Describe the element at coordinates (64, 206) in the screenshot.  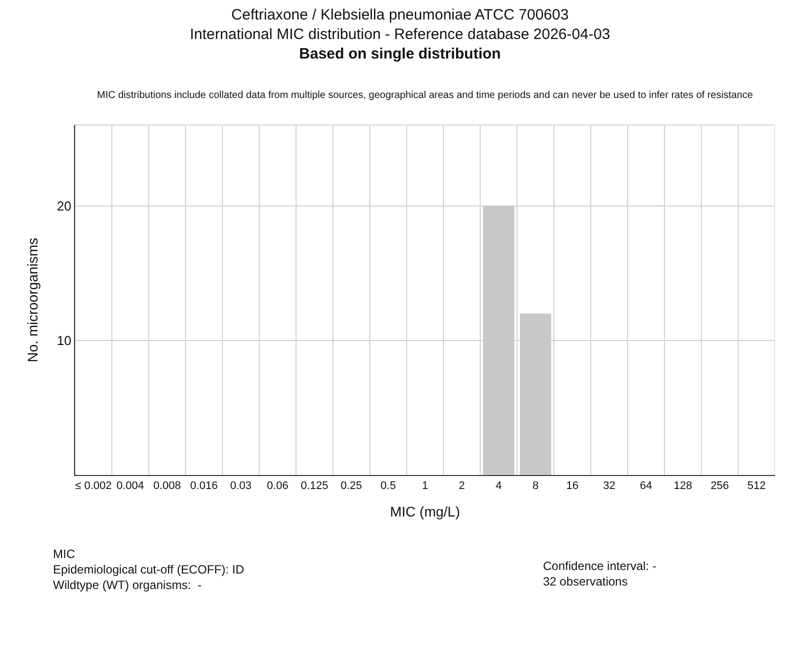
I see `y-tick-label: 20` at that location.